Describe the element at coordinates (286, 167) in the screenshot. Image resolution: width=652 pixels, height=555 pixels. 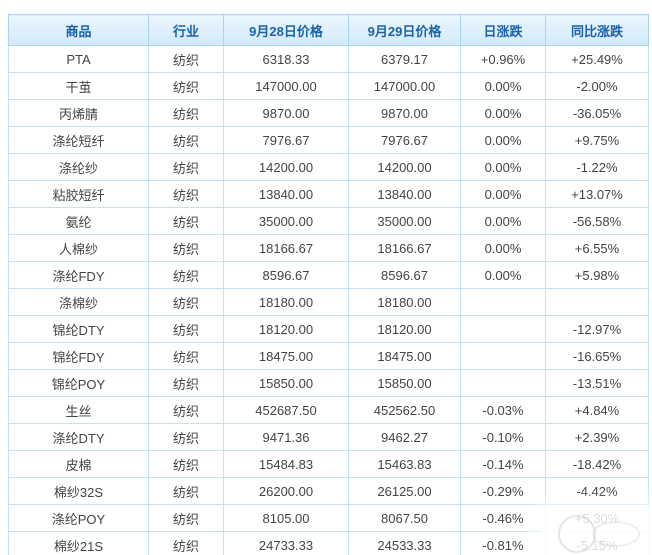
I see `price-0928-cell: 14200.00` at that location.